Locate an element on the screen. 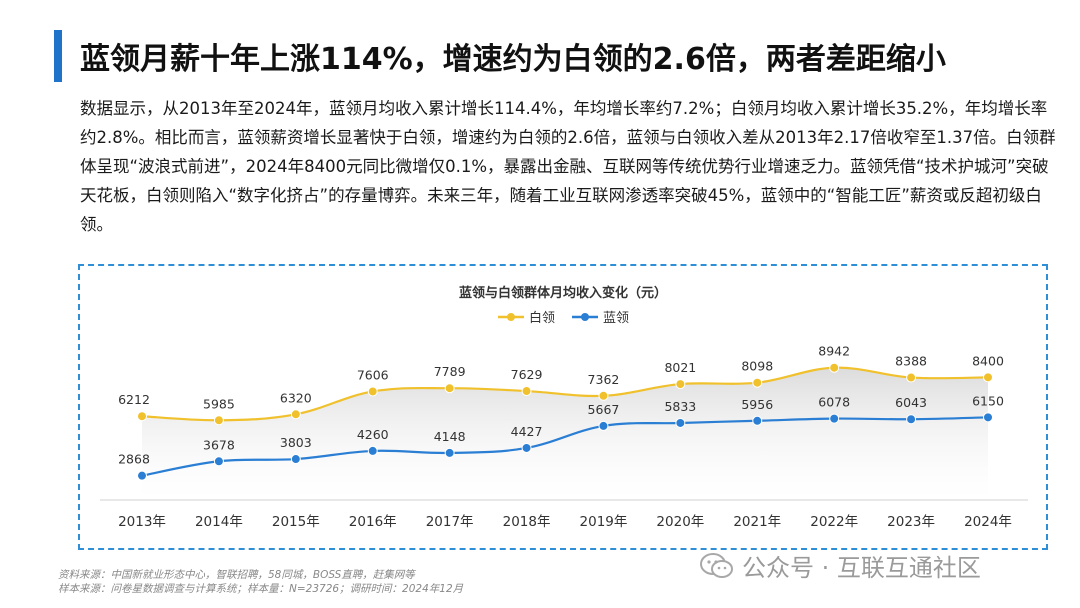  blue-collar-line is located at coordinates (565, 446).